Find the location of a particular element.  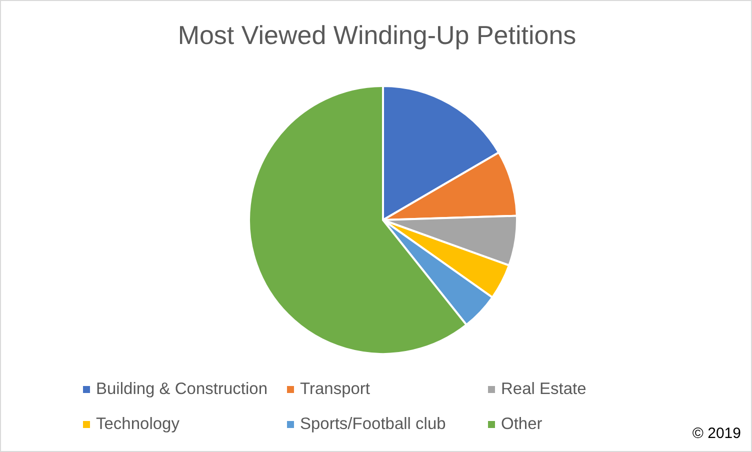

text: © 2019 is located at coordinates (716, 433).